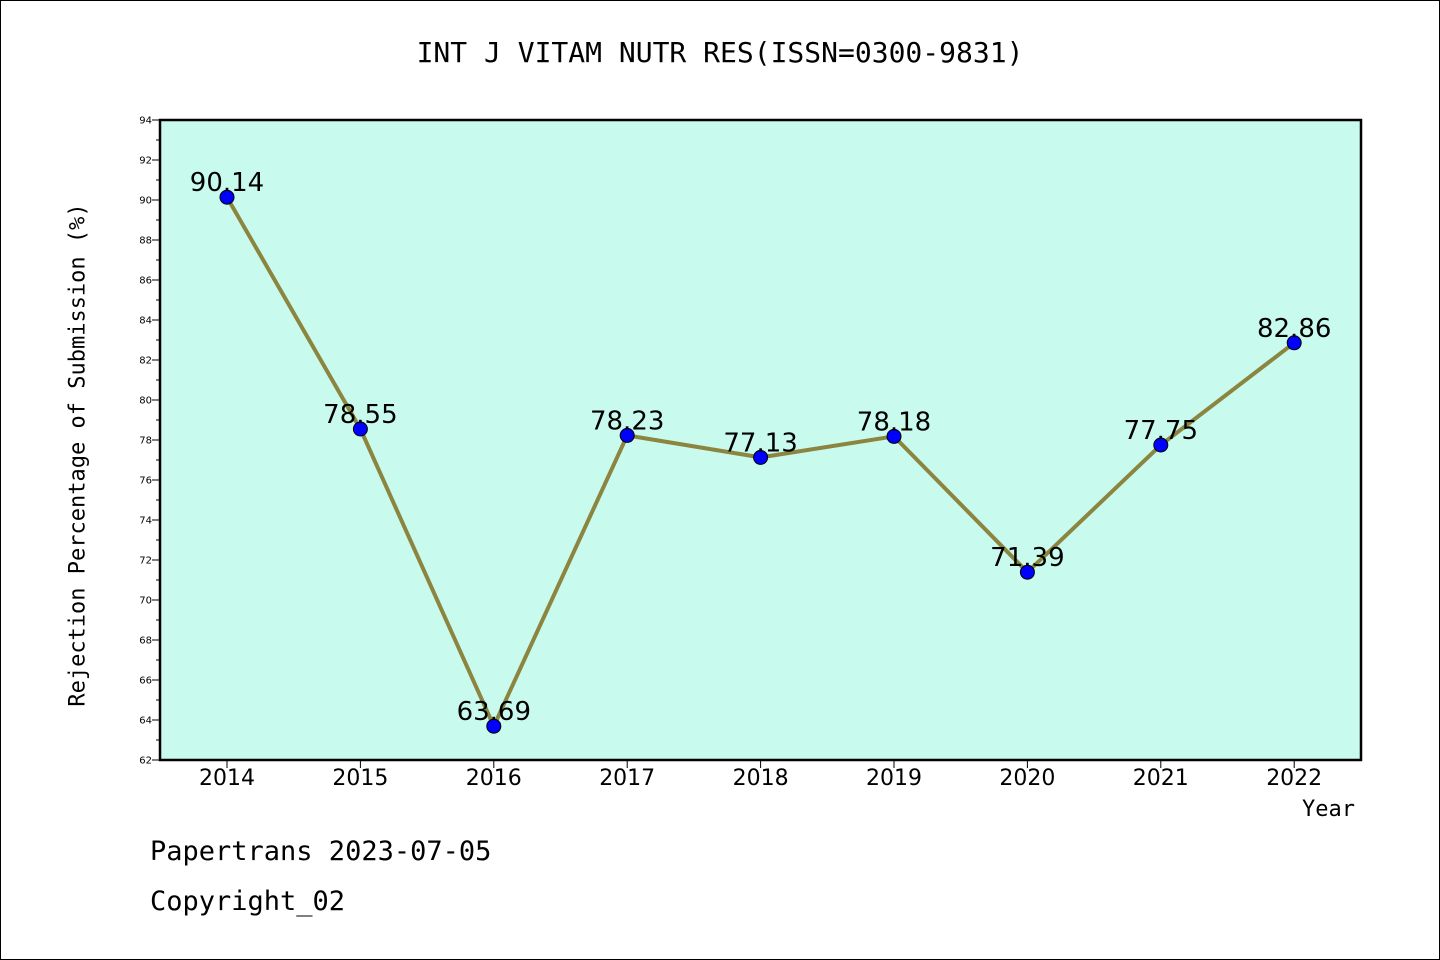  What do you see at coordinates (761, 778) in the screenshot?
I see `x-tick-label: 2018` at bounding box center [761, 778].